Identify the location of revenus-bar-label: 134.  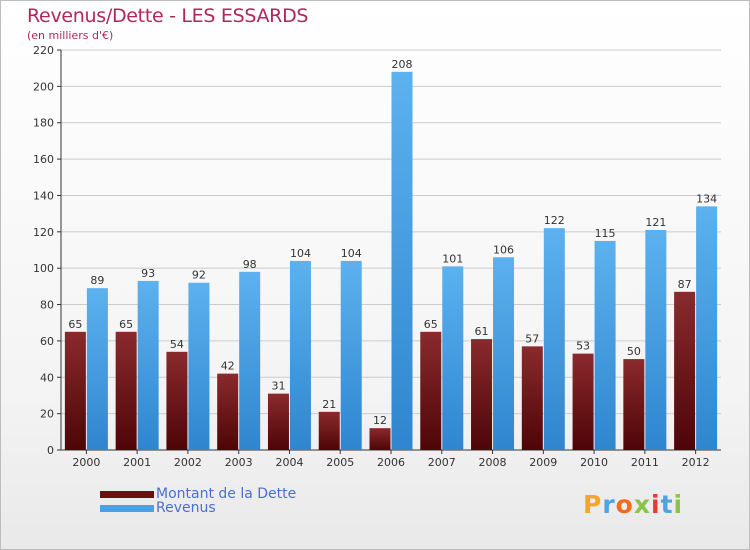
(706, 198).